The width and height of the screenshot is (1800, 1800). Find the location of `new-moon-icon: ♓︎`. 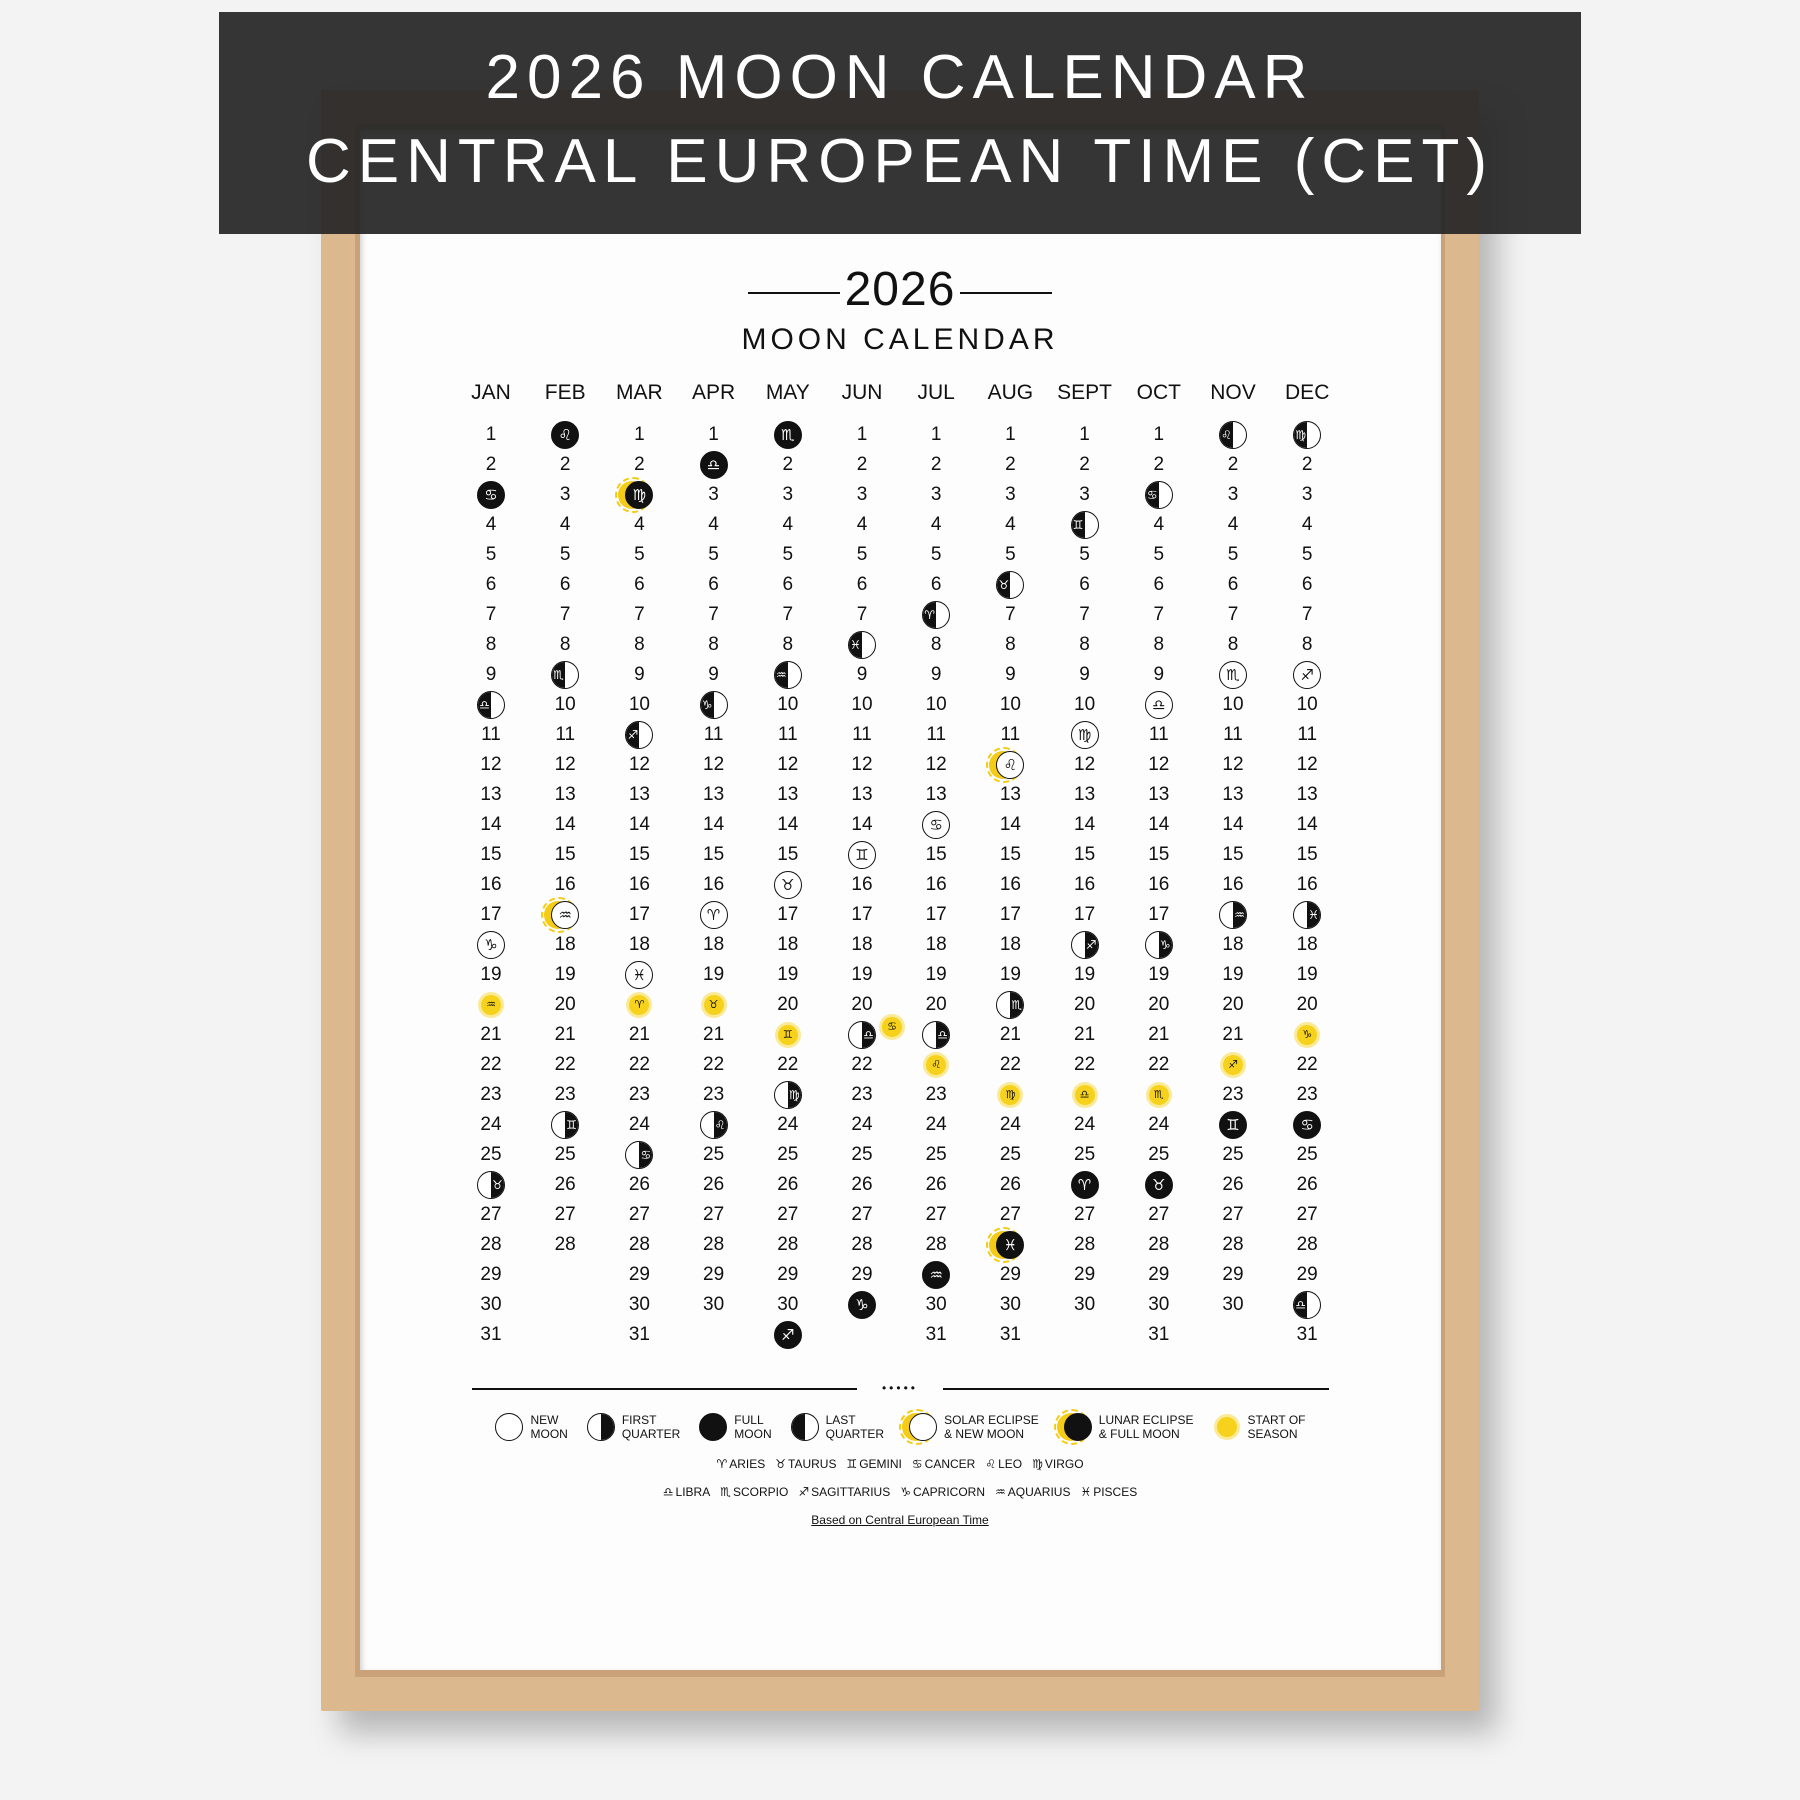

new-moon-icon: ♓︎ is located at coordinates (639, 975).